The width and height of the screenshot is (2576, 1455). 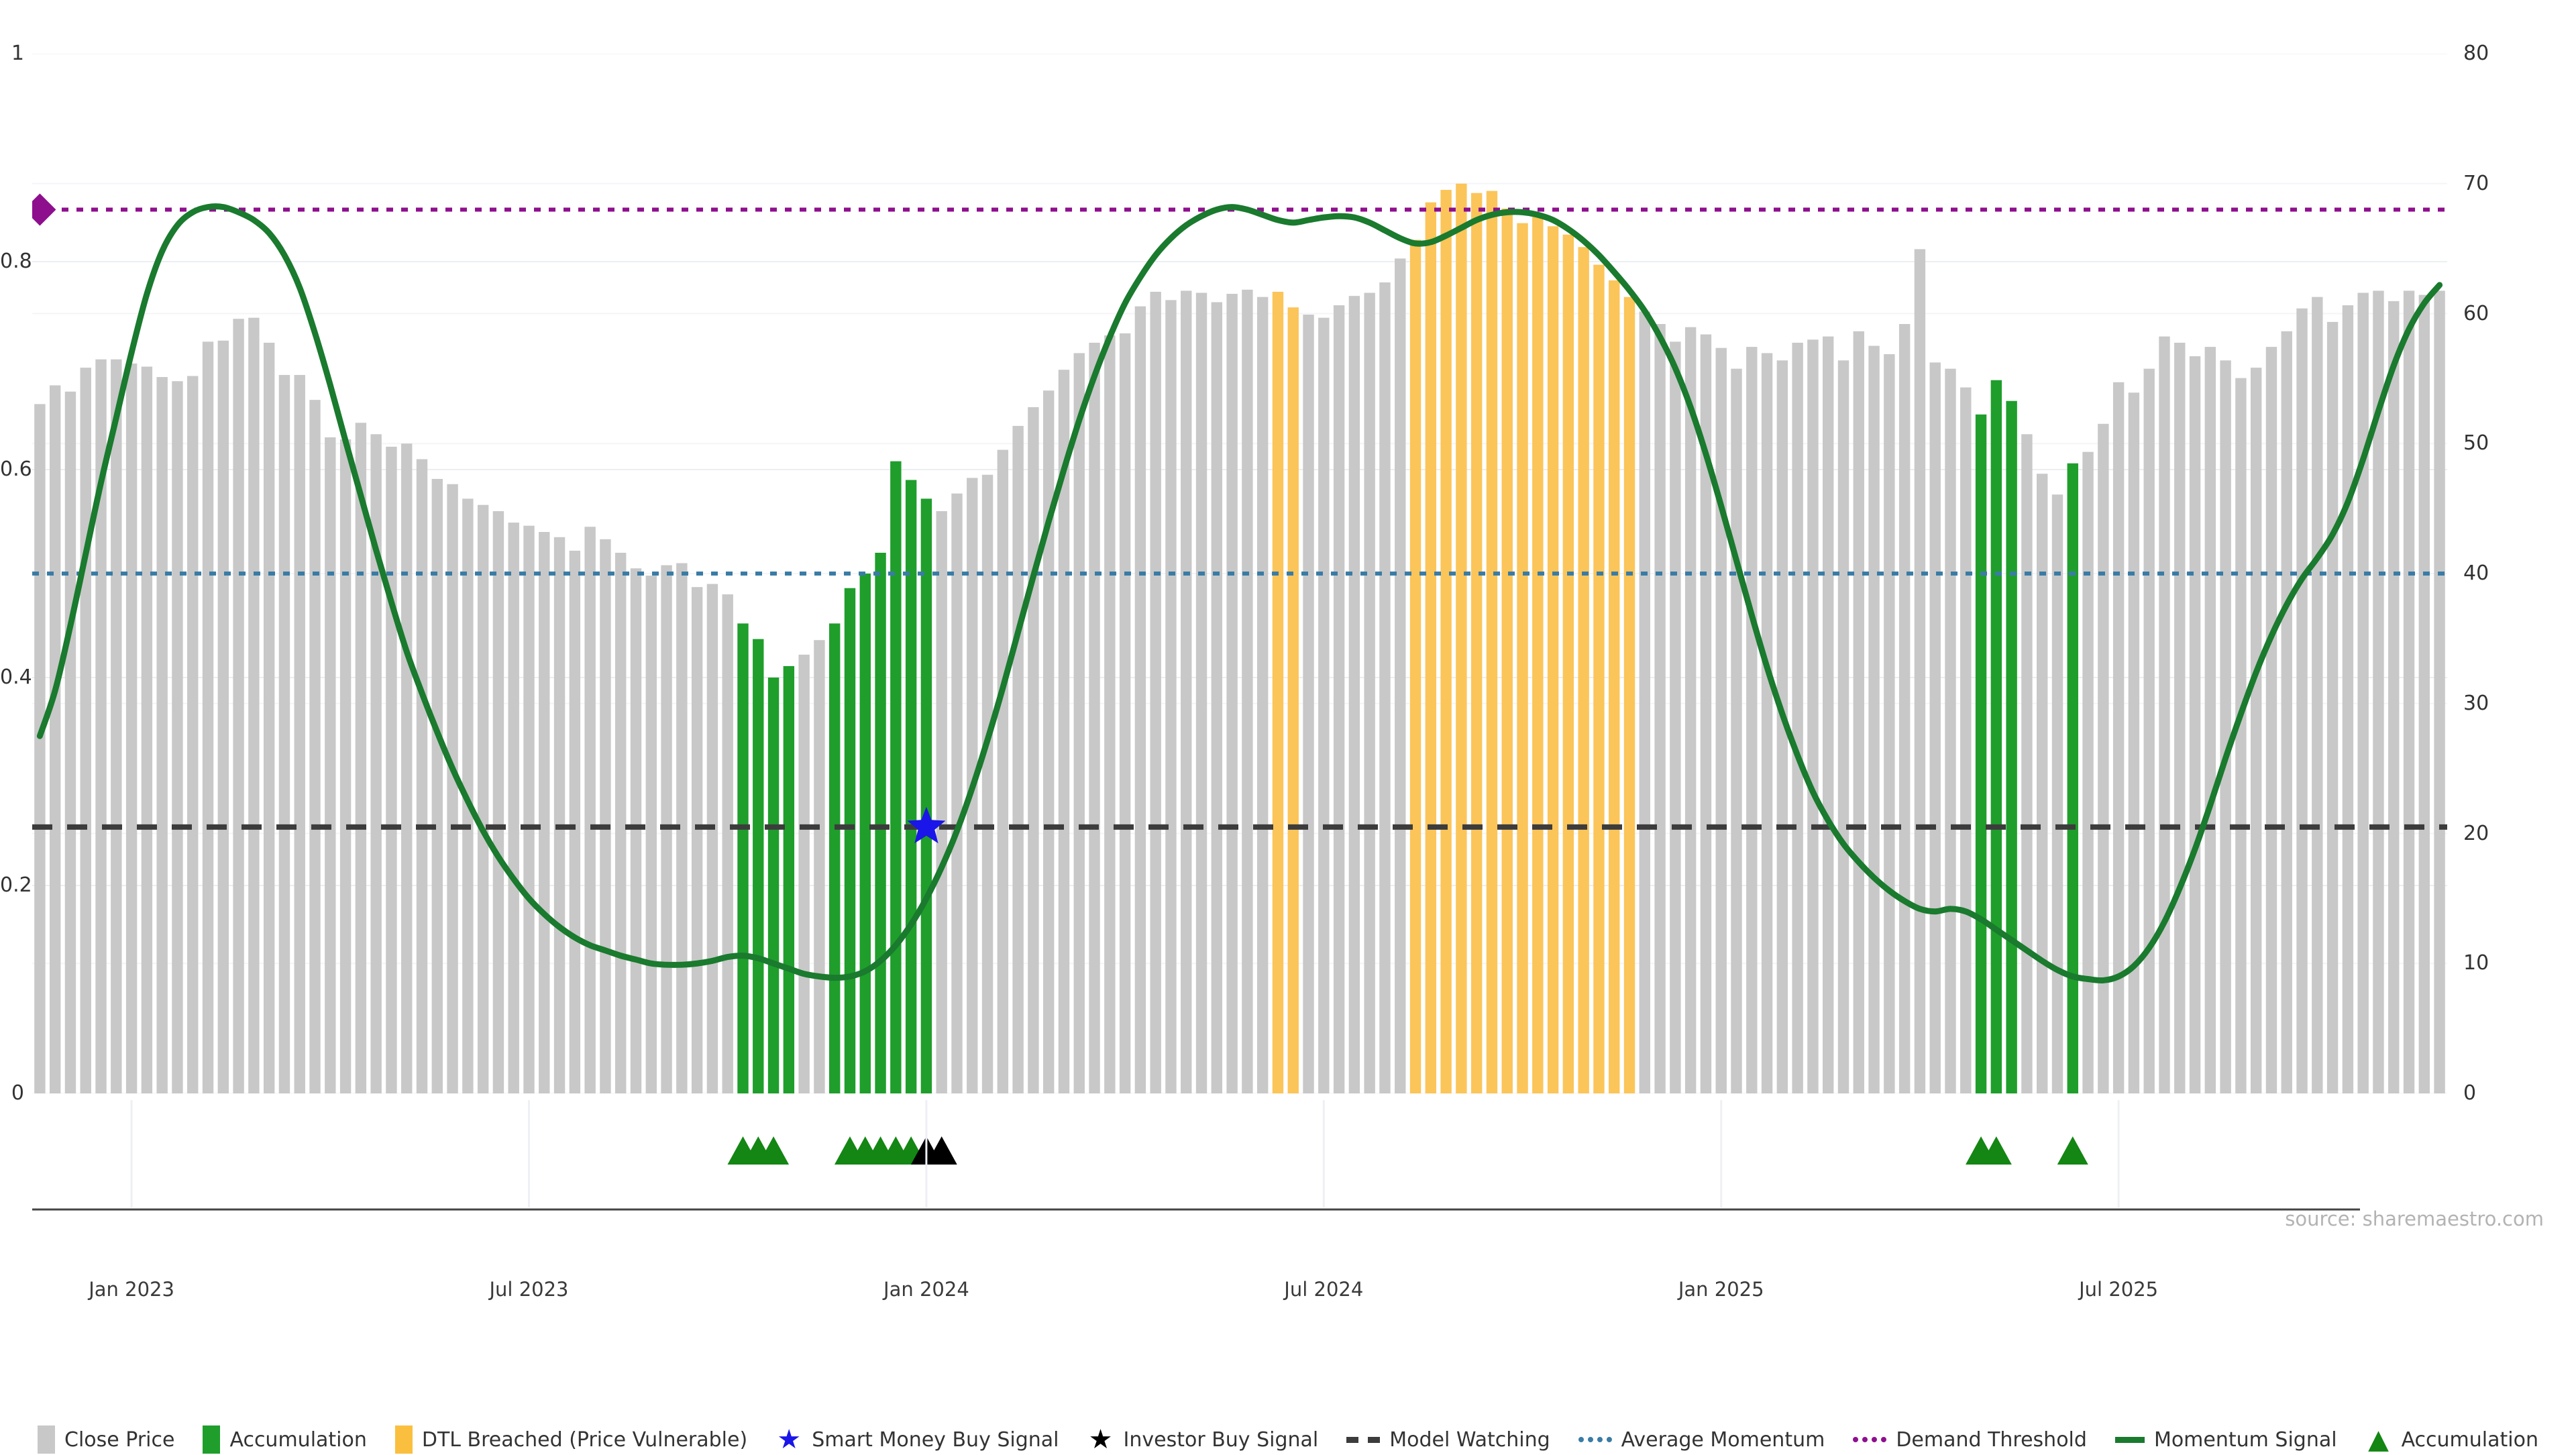 I want to click on y-left-tick-0: 0, so click(x=17, y=1093).